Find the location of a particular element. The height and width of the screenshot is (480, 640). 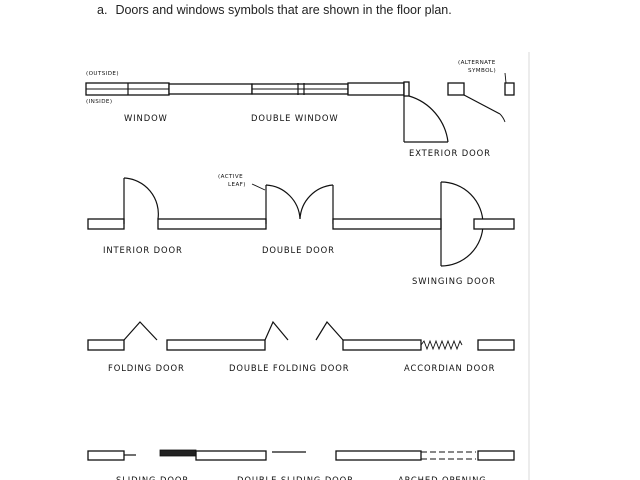

window-symbol is located at coordinates (169, 89).